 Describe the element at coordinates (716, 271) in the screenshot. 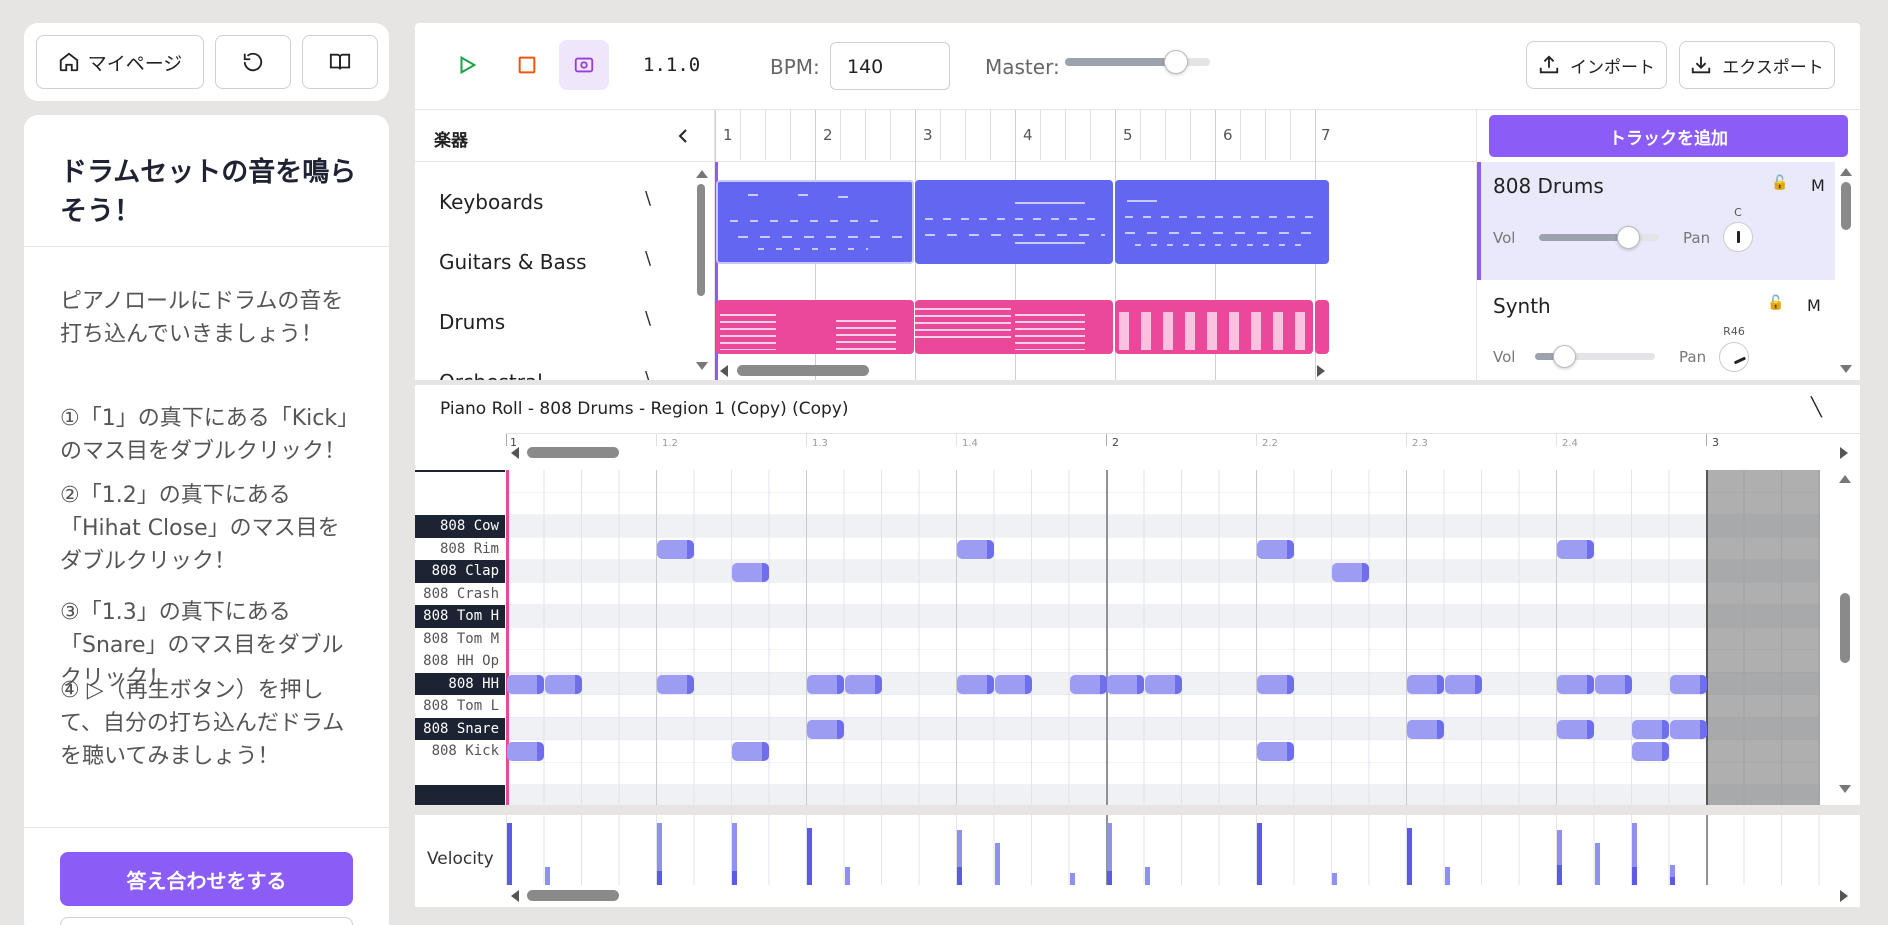

I see `timeline-playhead` at that location.